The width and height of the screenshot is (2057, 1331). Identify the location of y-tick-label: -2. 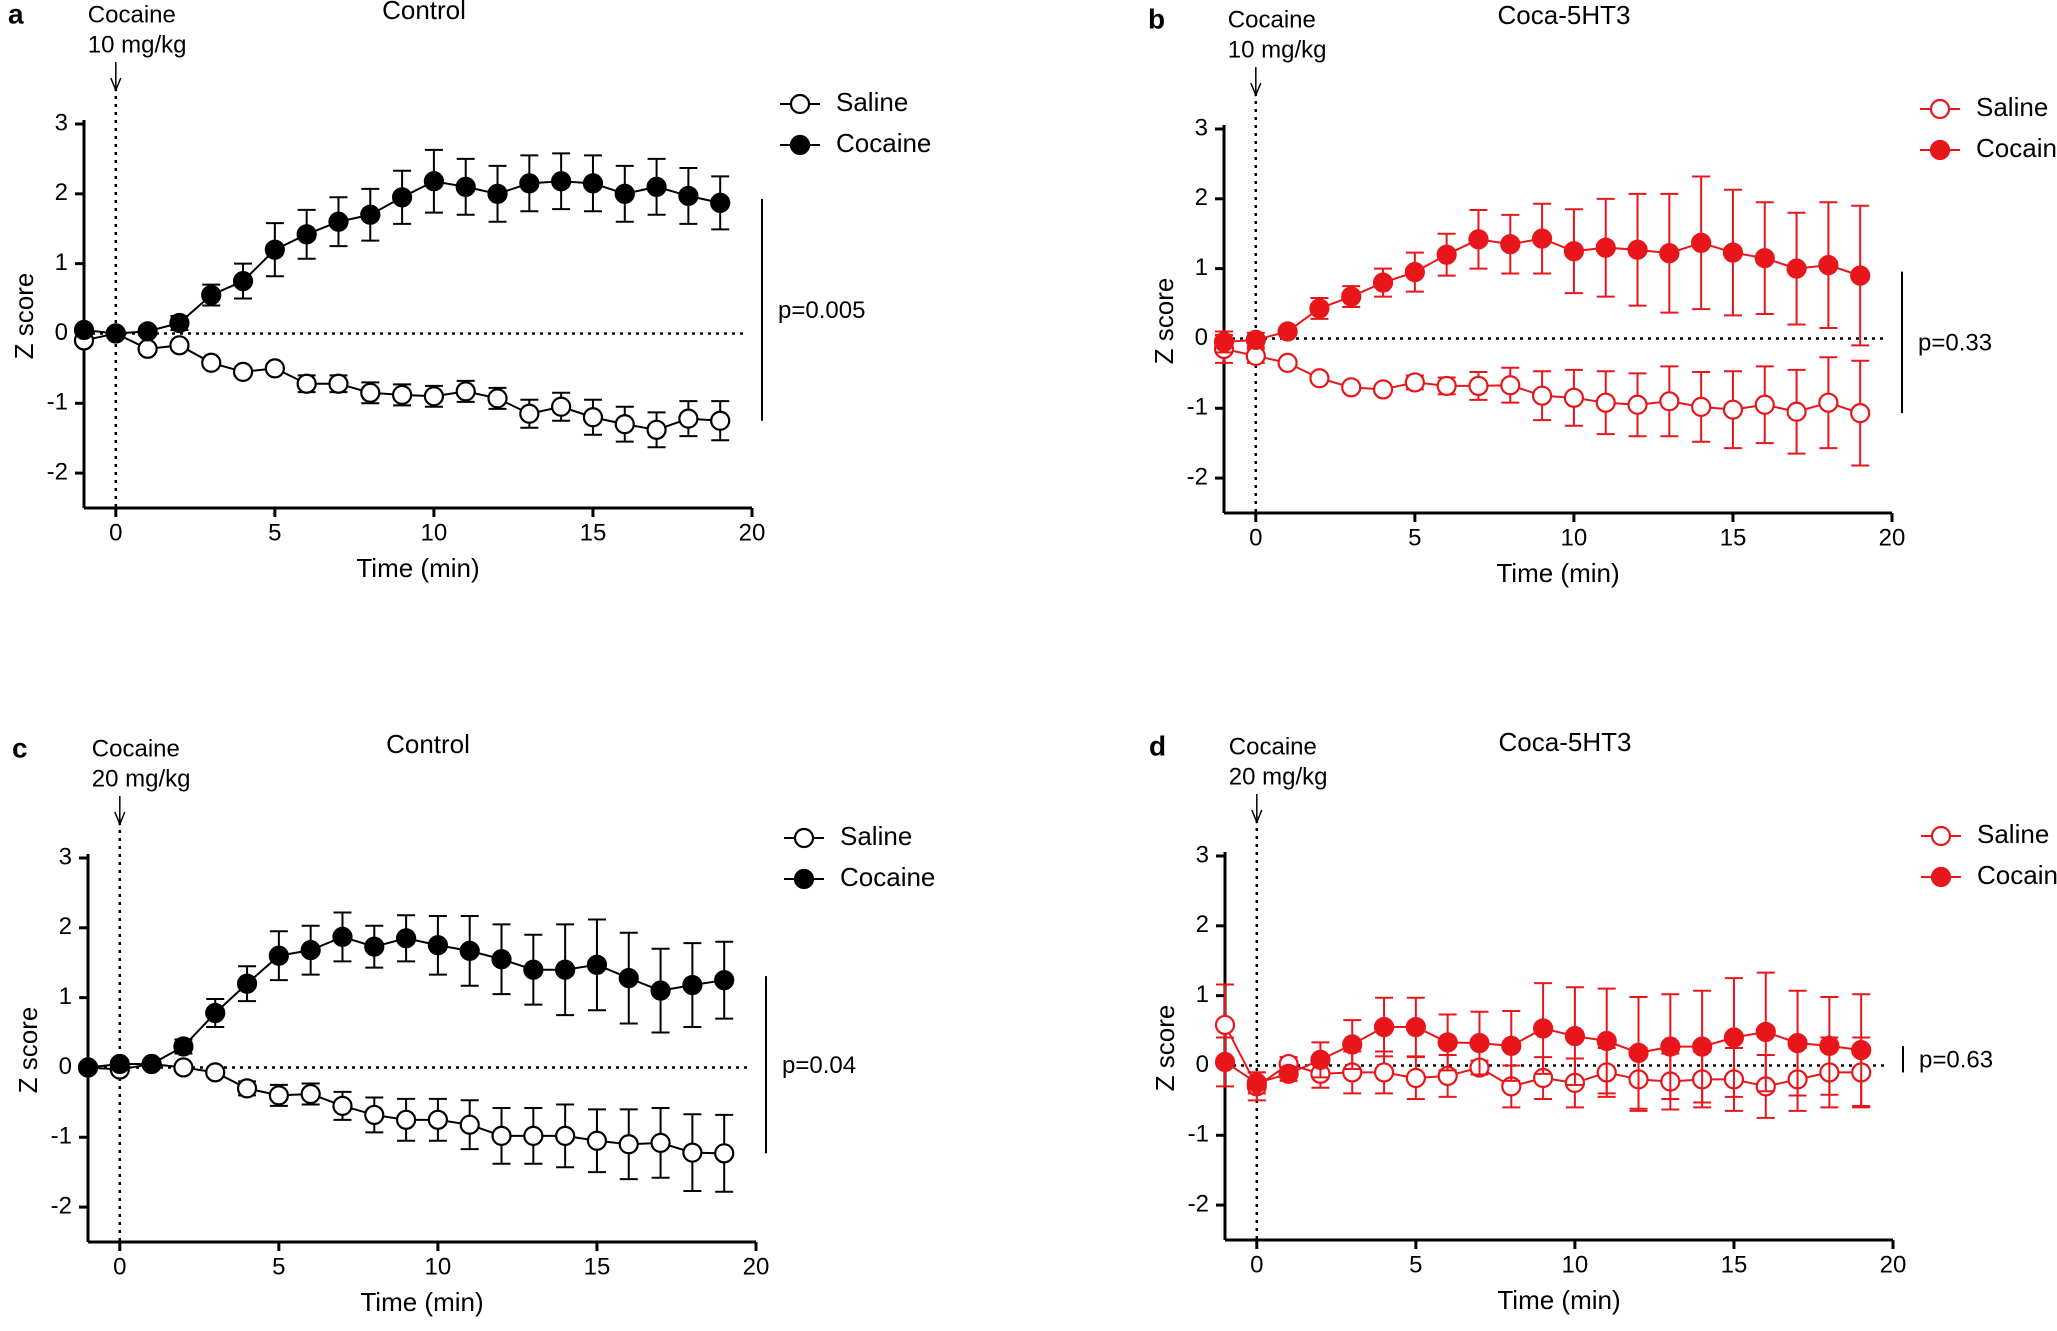
(1198, 1203).